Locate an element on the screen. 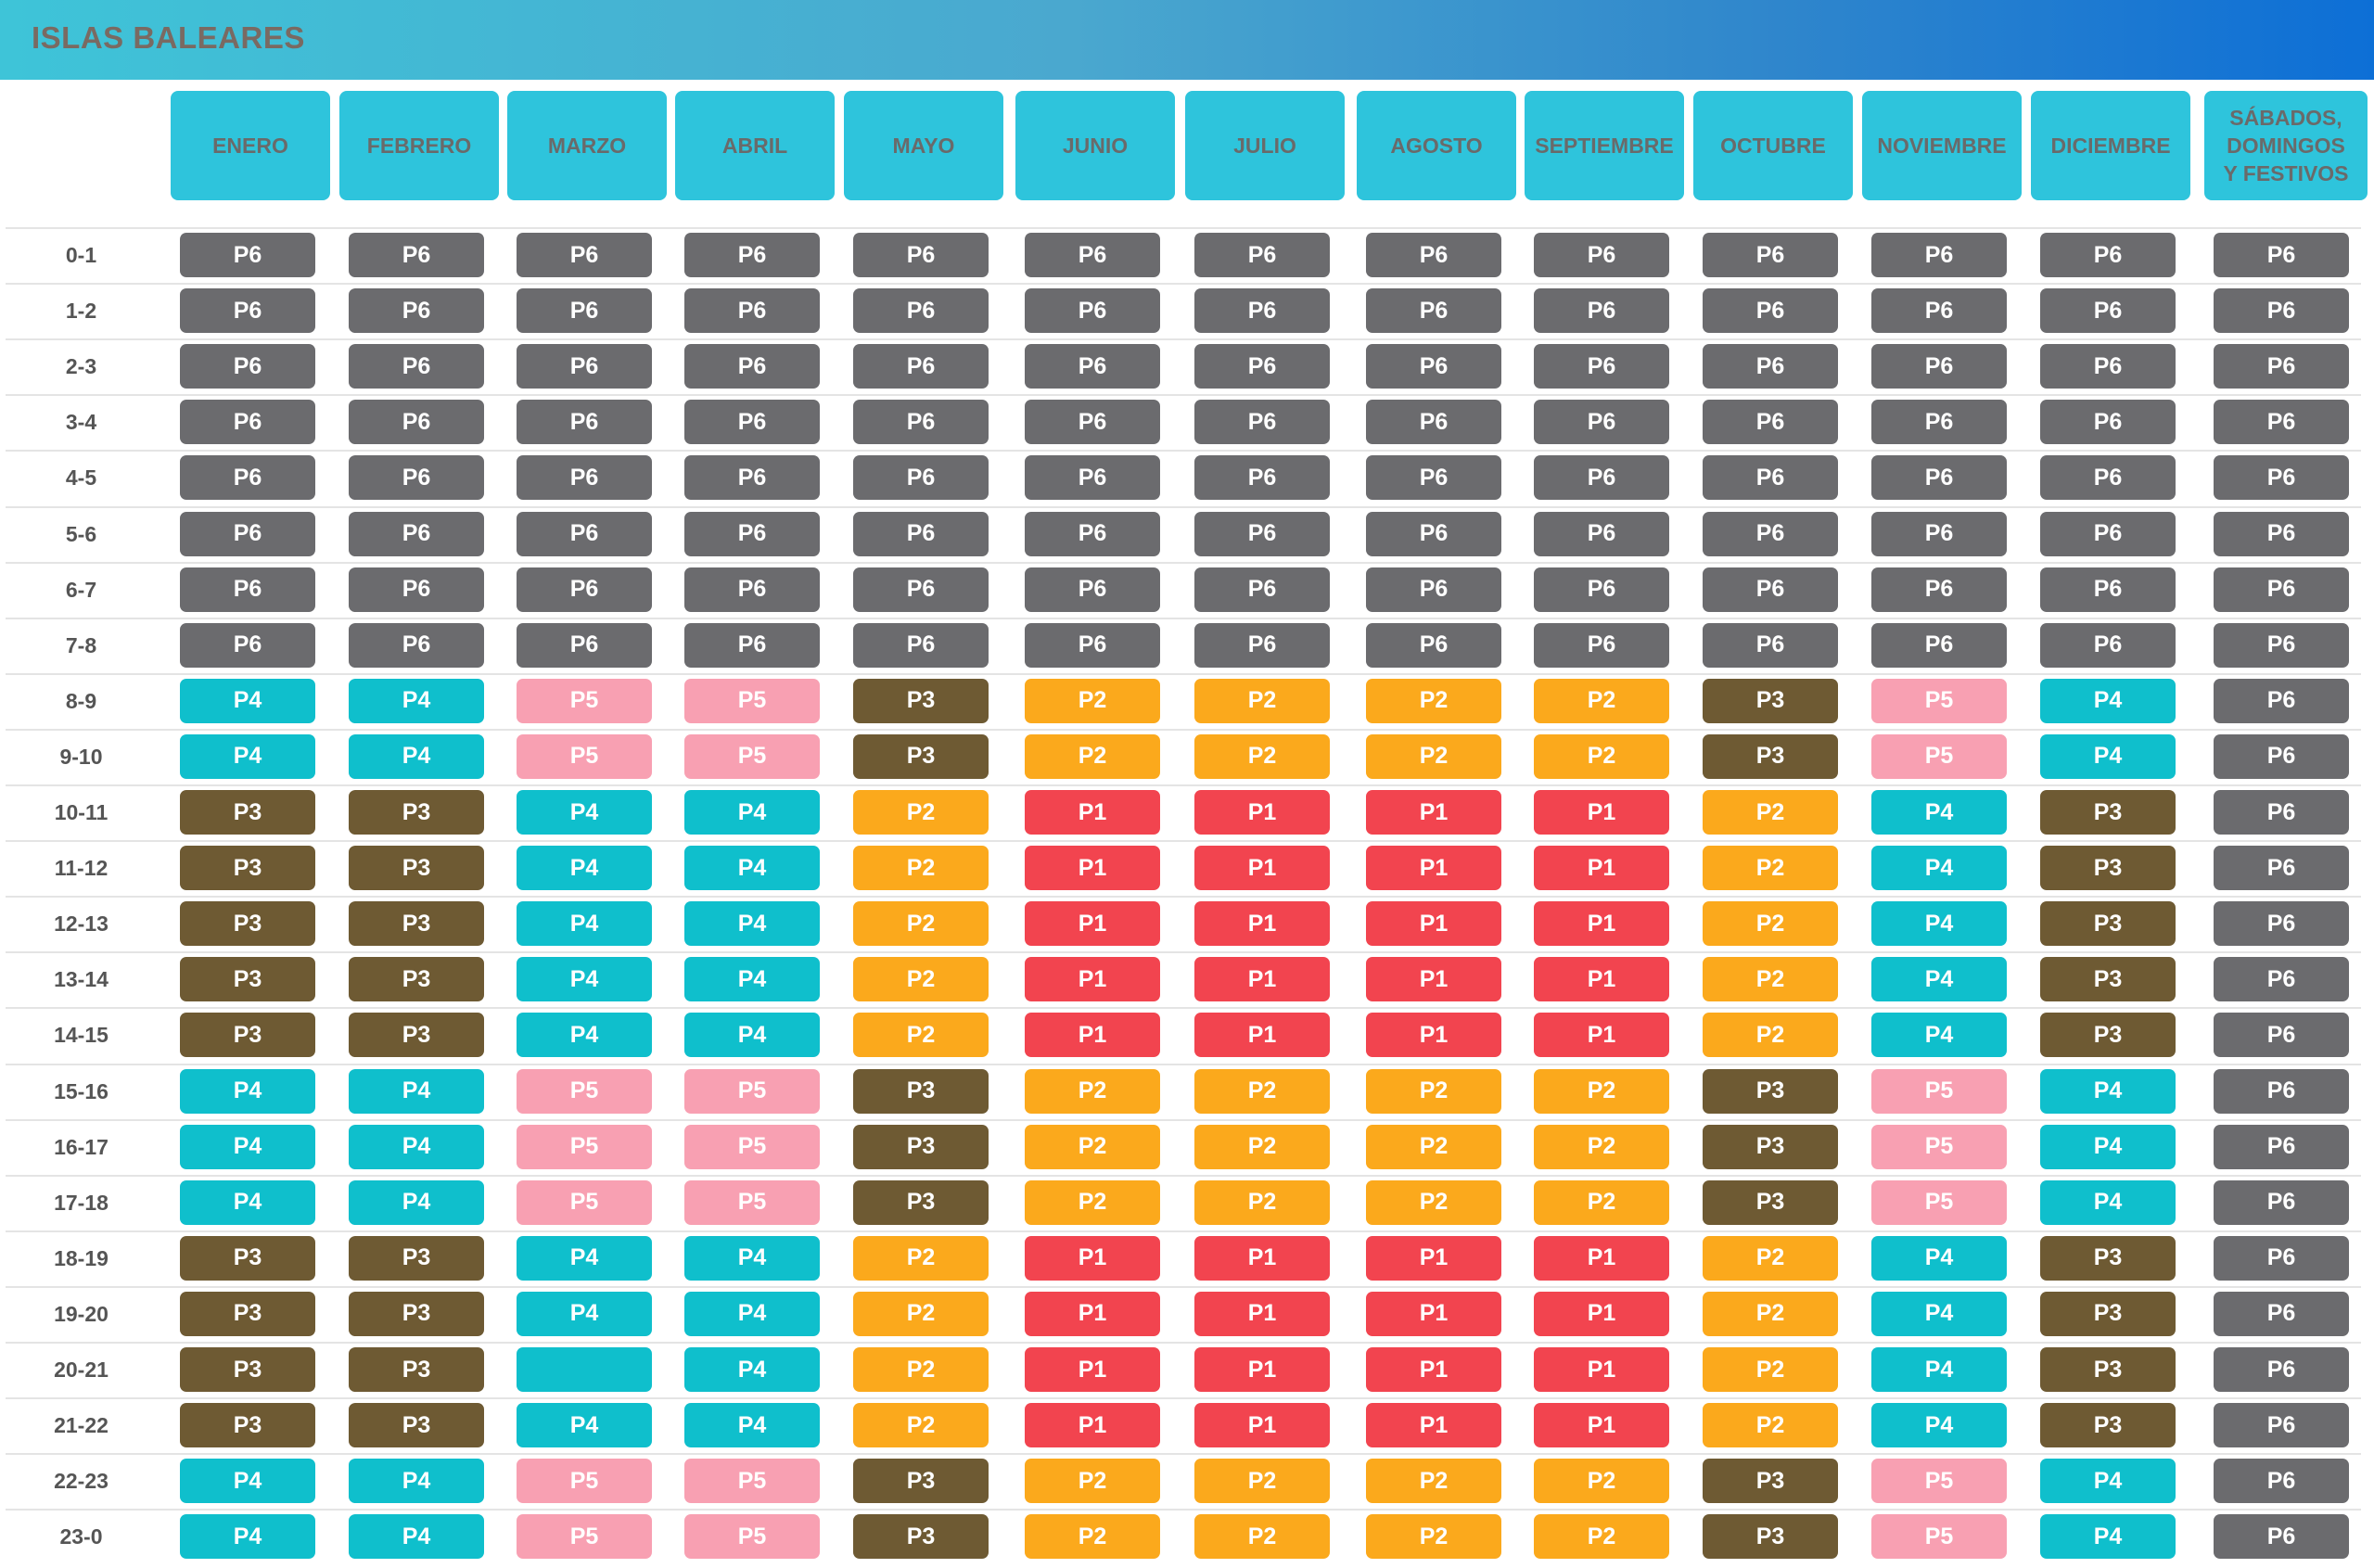 Image resolution: width=2374 pixels, height=1568 pixels. hour-label: 3-4 is located at coordinates (81, 422).